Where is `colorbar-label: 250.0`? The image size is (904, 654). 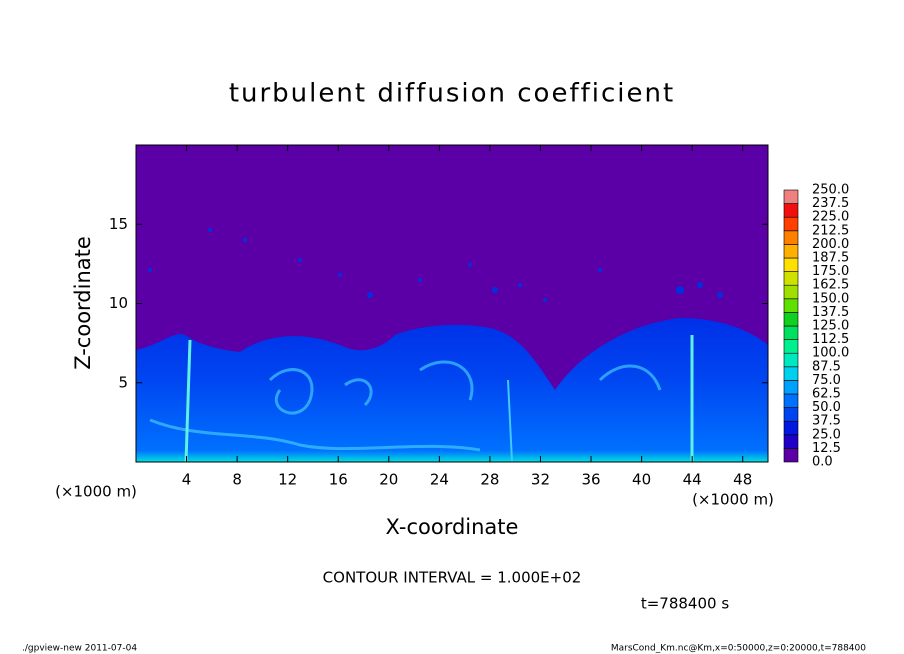 colorbar-label: 250.0 is located at coordinates (830, 190).